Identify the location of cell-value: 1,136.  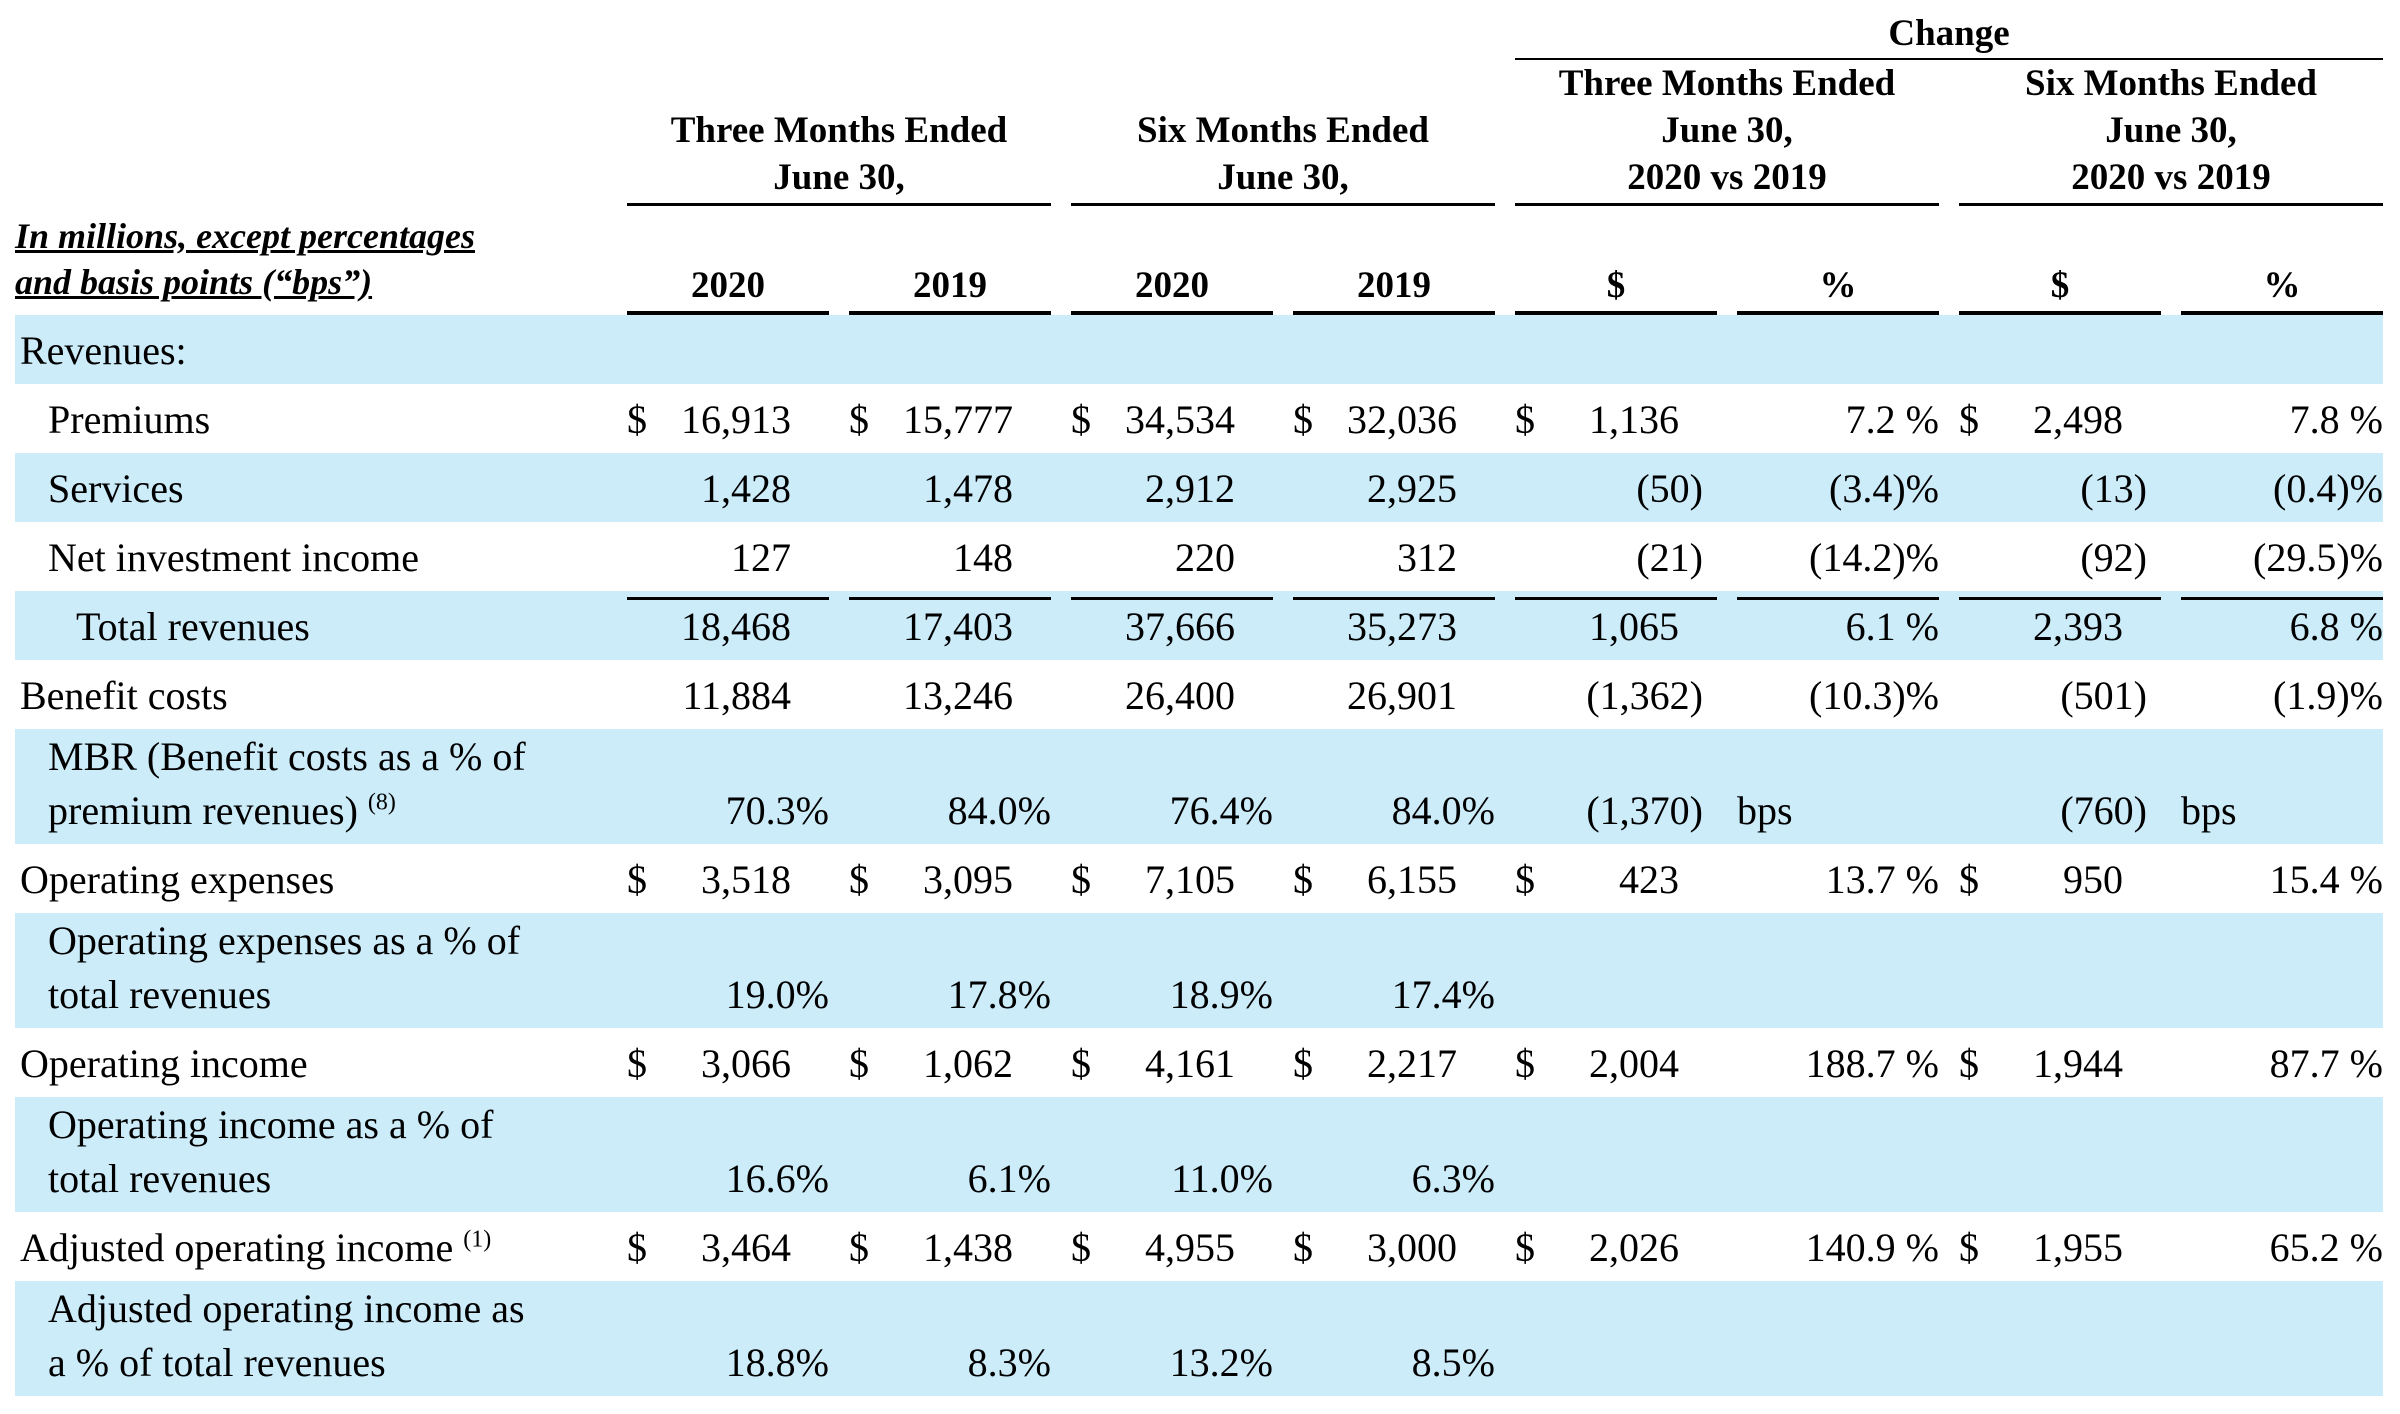
(1634, 419).